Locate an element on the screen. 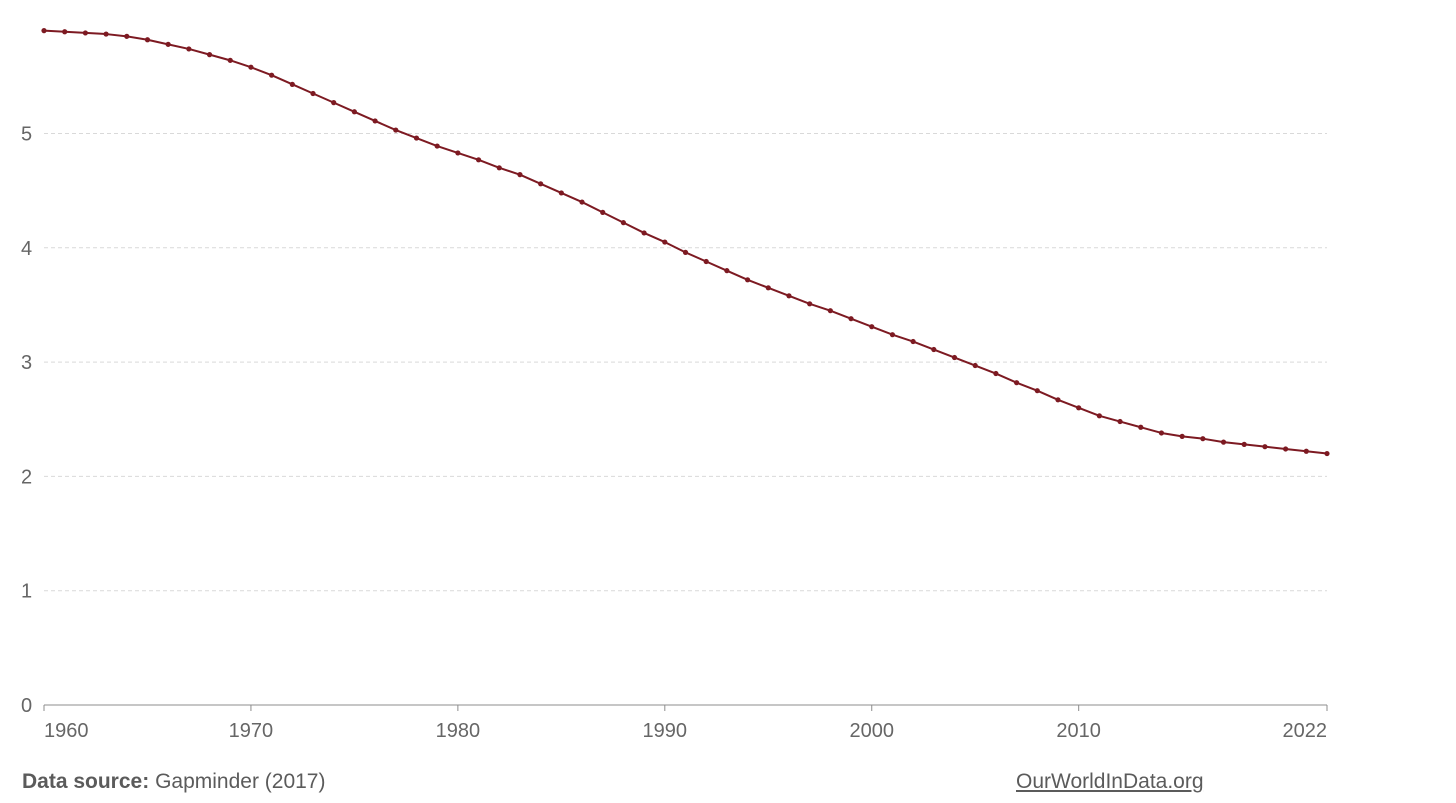 The width and height of the screenshot is (1456, 803). y-tick-label: 4 is located at coordinates (26, 249).